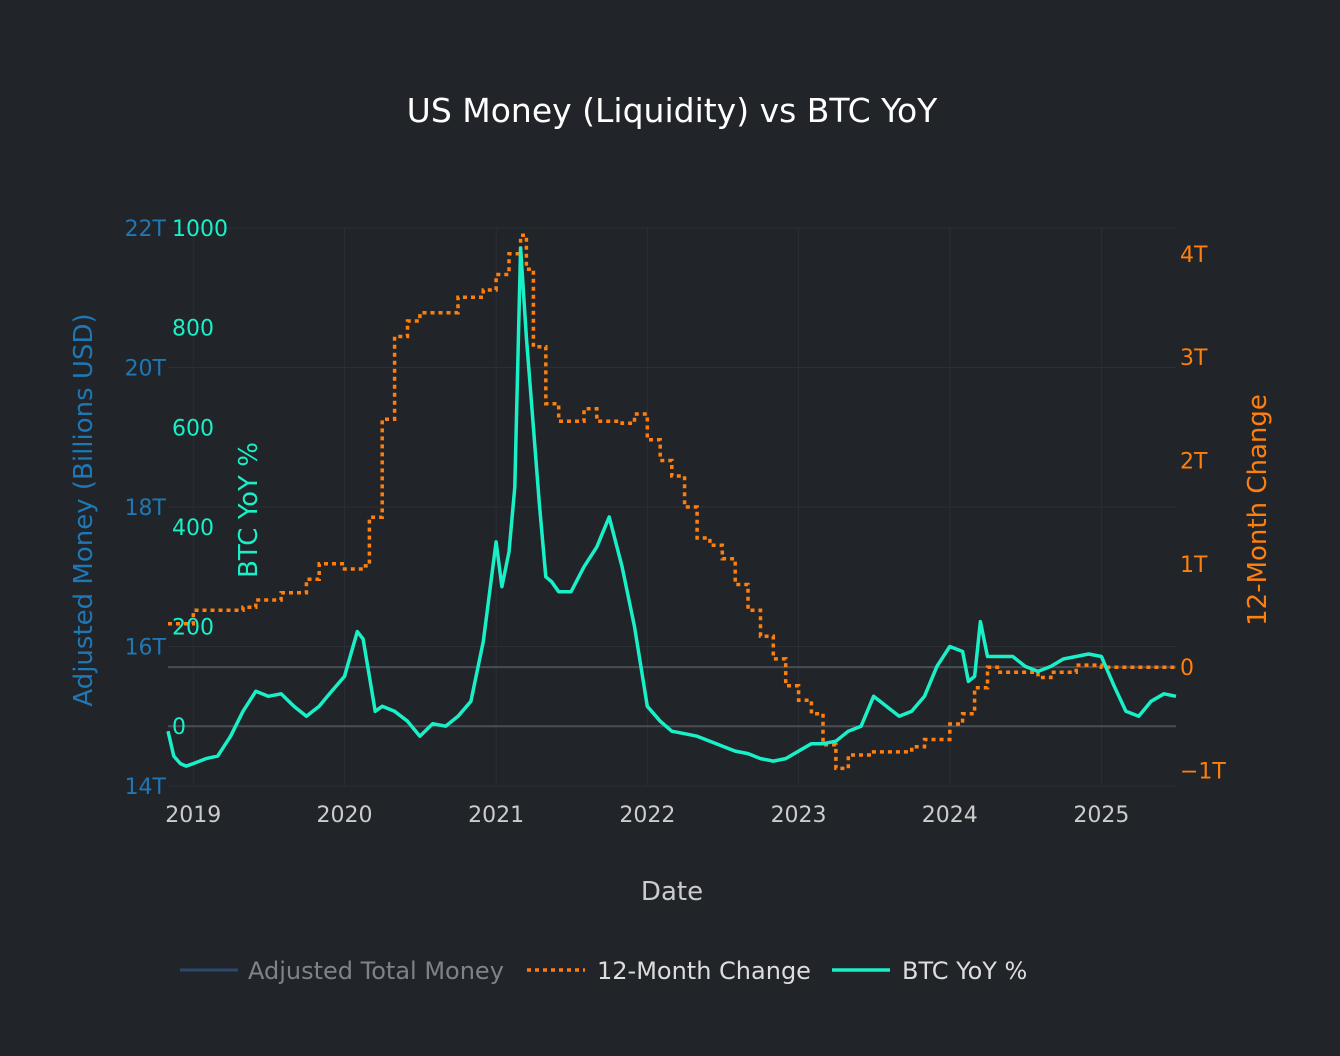 Image resolution: width=1340 pixels, height=1056 pixels. I want to click on legend-item-12-month-change: 12-Month Change, so click(669, 971).